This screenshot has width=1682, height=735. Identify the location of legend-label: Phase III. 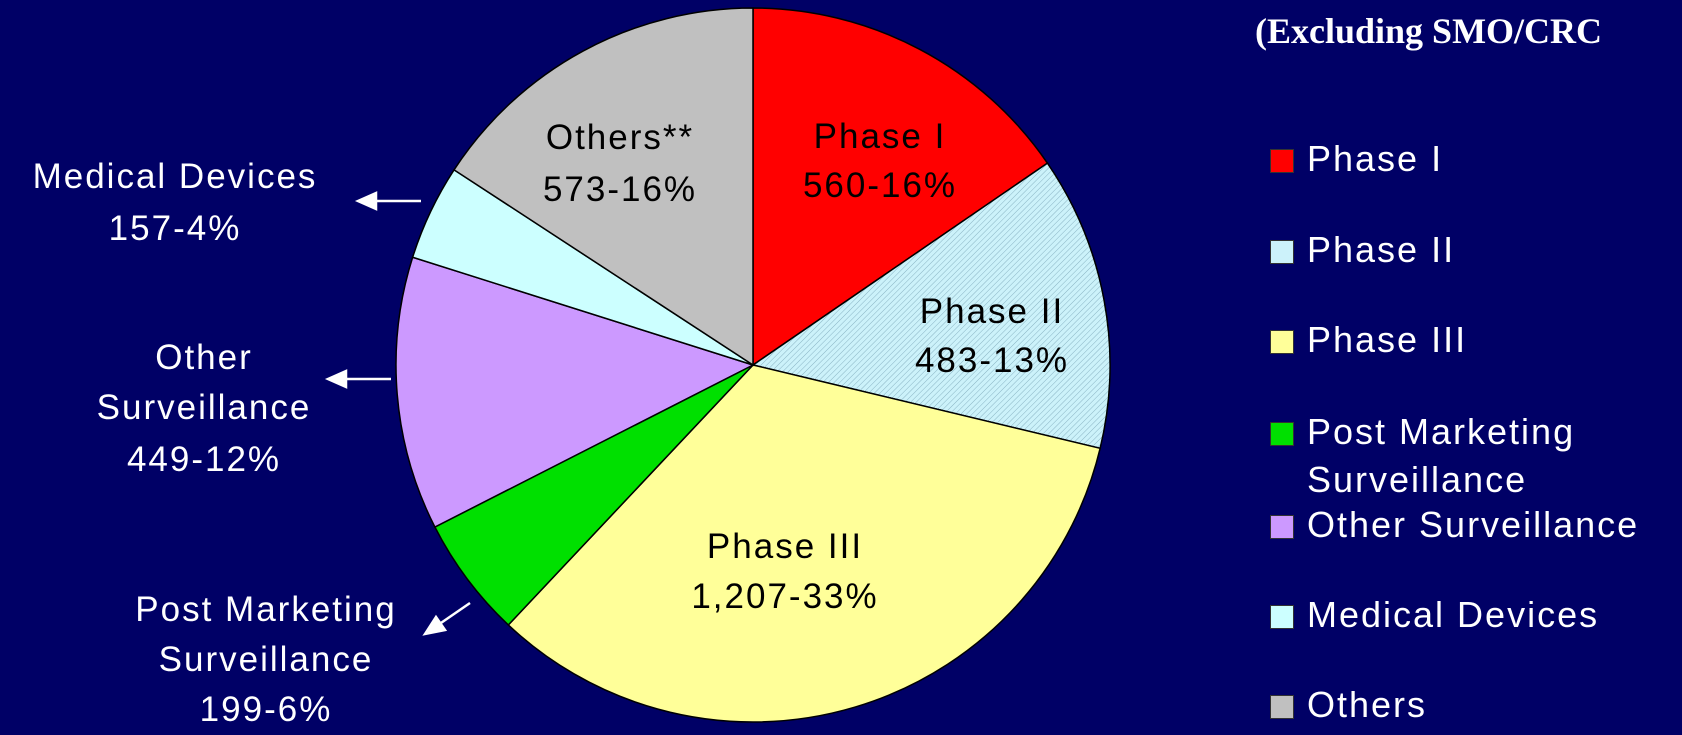
(1387, 339).